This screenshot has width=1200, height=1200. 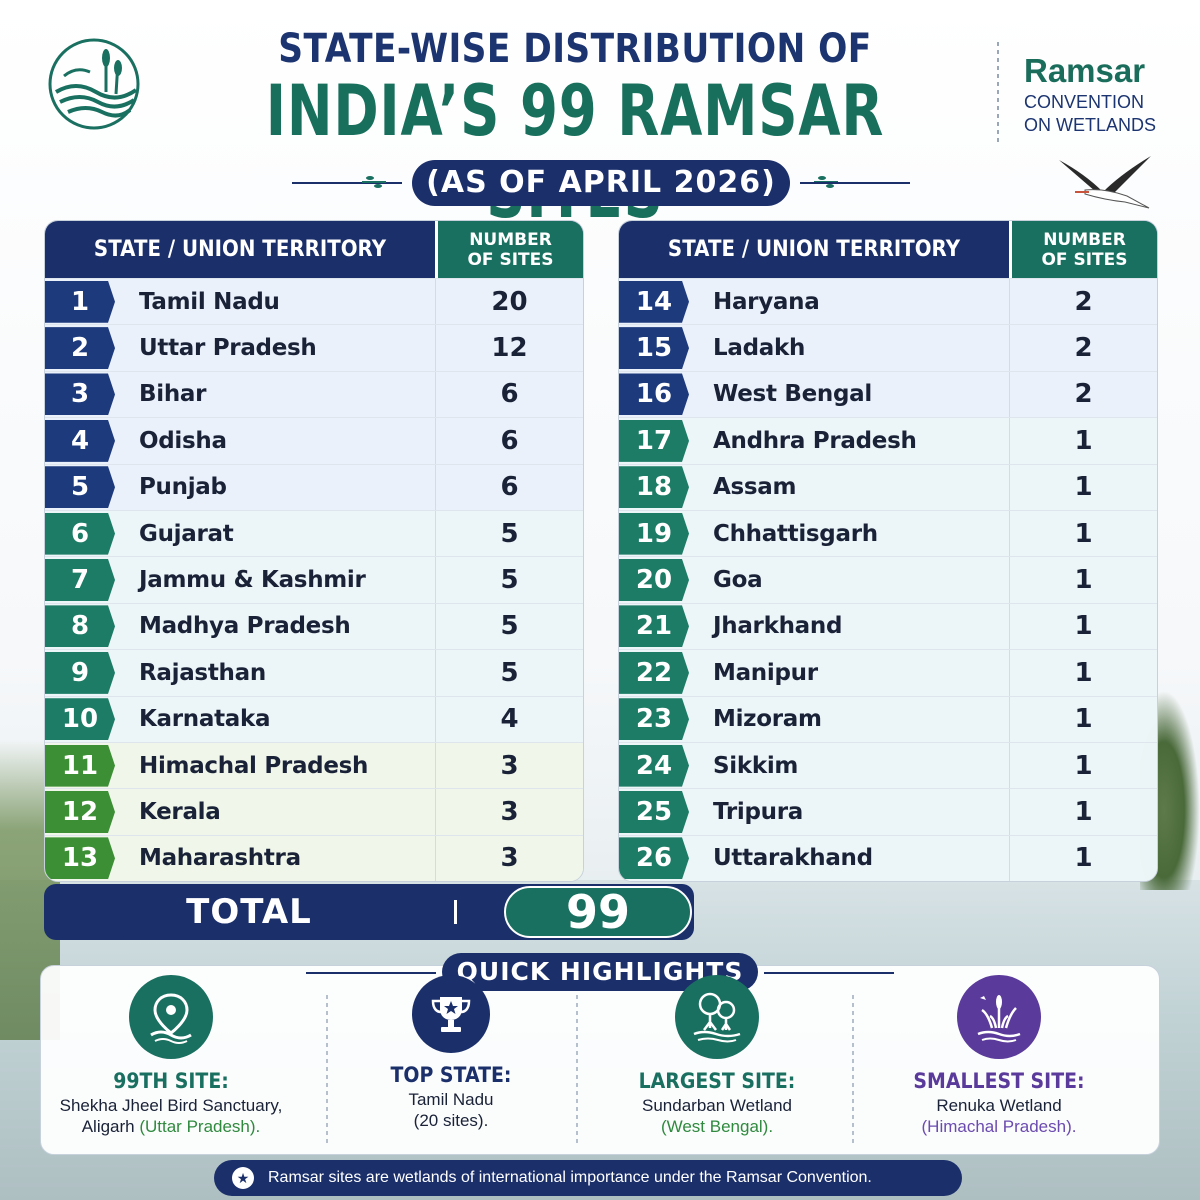 I want to click on header-count: NUMBER OF SITES, so click(x=1083, y=249).